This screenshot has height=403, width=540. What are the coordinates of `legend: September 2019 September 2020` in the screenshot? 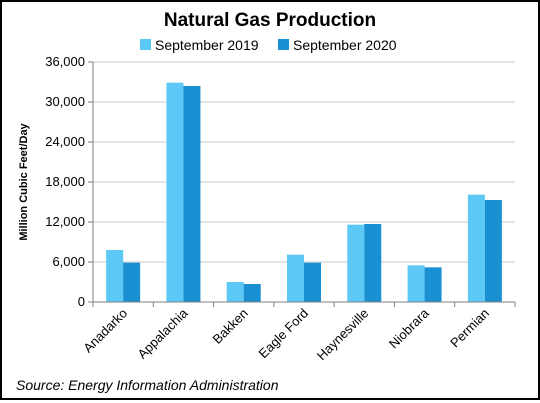 It's located at (268, 45).